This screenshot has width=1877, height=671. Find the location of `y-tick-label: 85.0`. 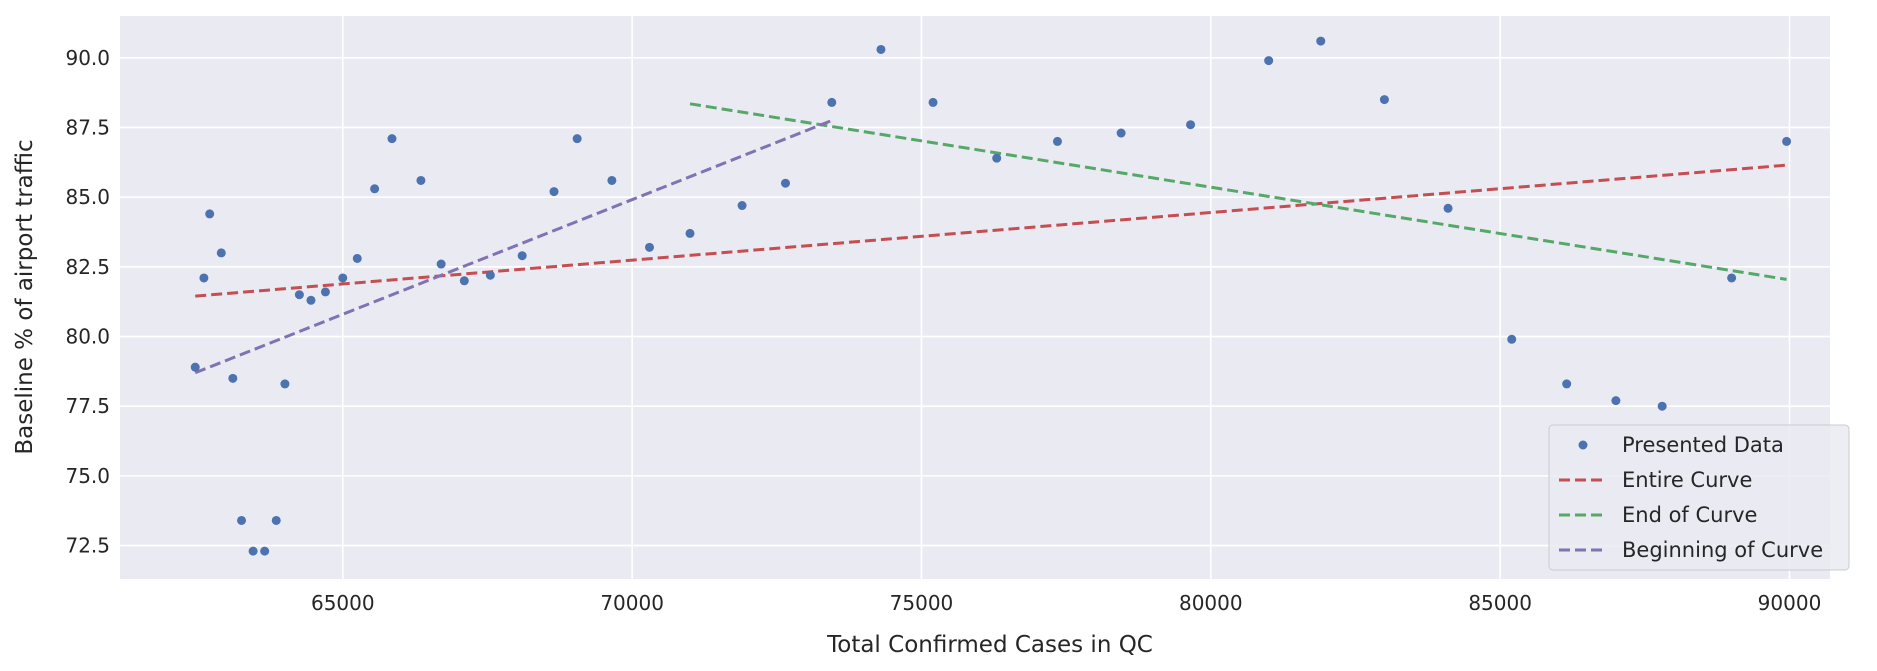

y-tick-label: 85.0 is located at coordinates (87, 197).